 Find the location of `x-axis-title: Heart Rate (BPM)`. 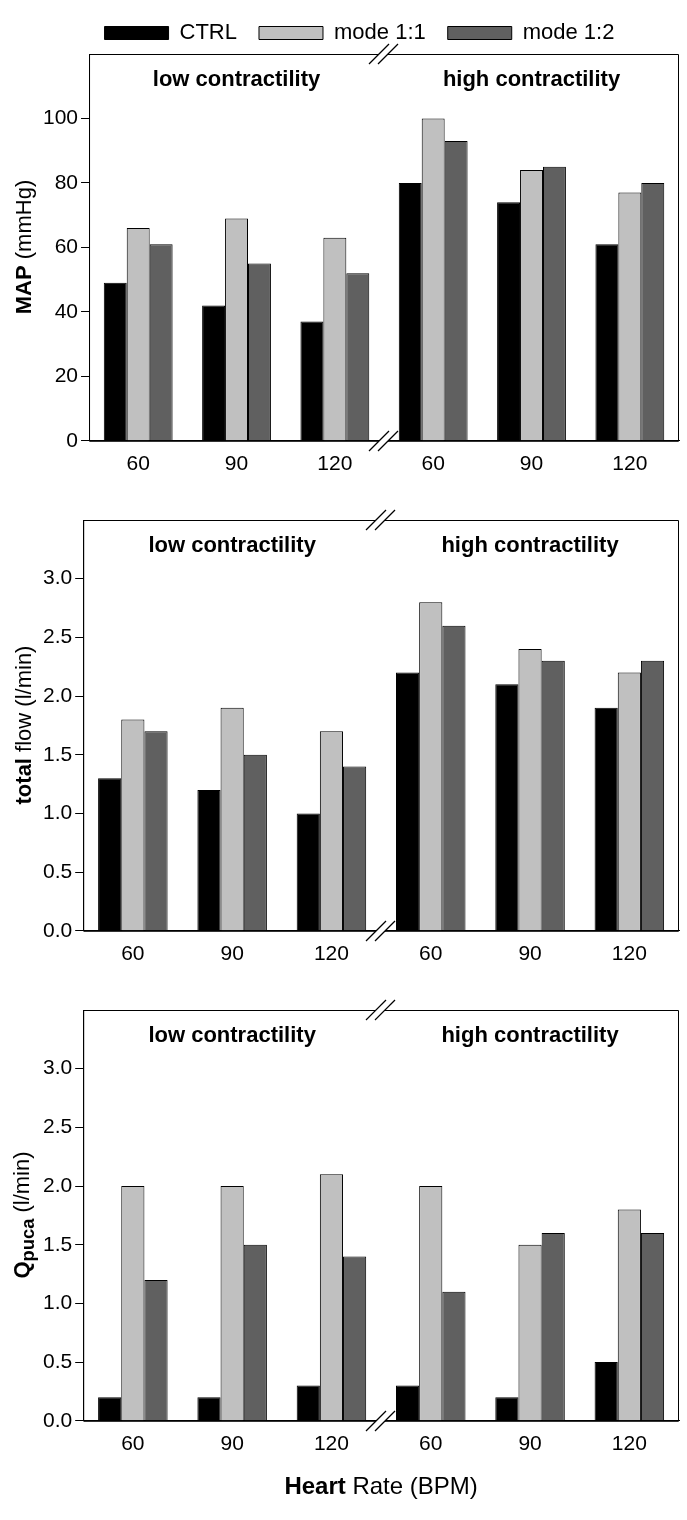

x-axis-title: Heart Rate (BPM) is located at coordinates (381, 1486).